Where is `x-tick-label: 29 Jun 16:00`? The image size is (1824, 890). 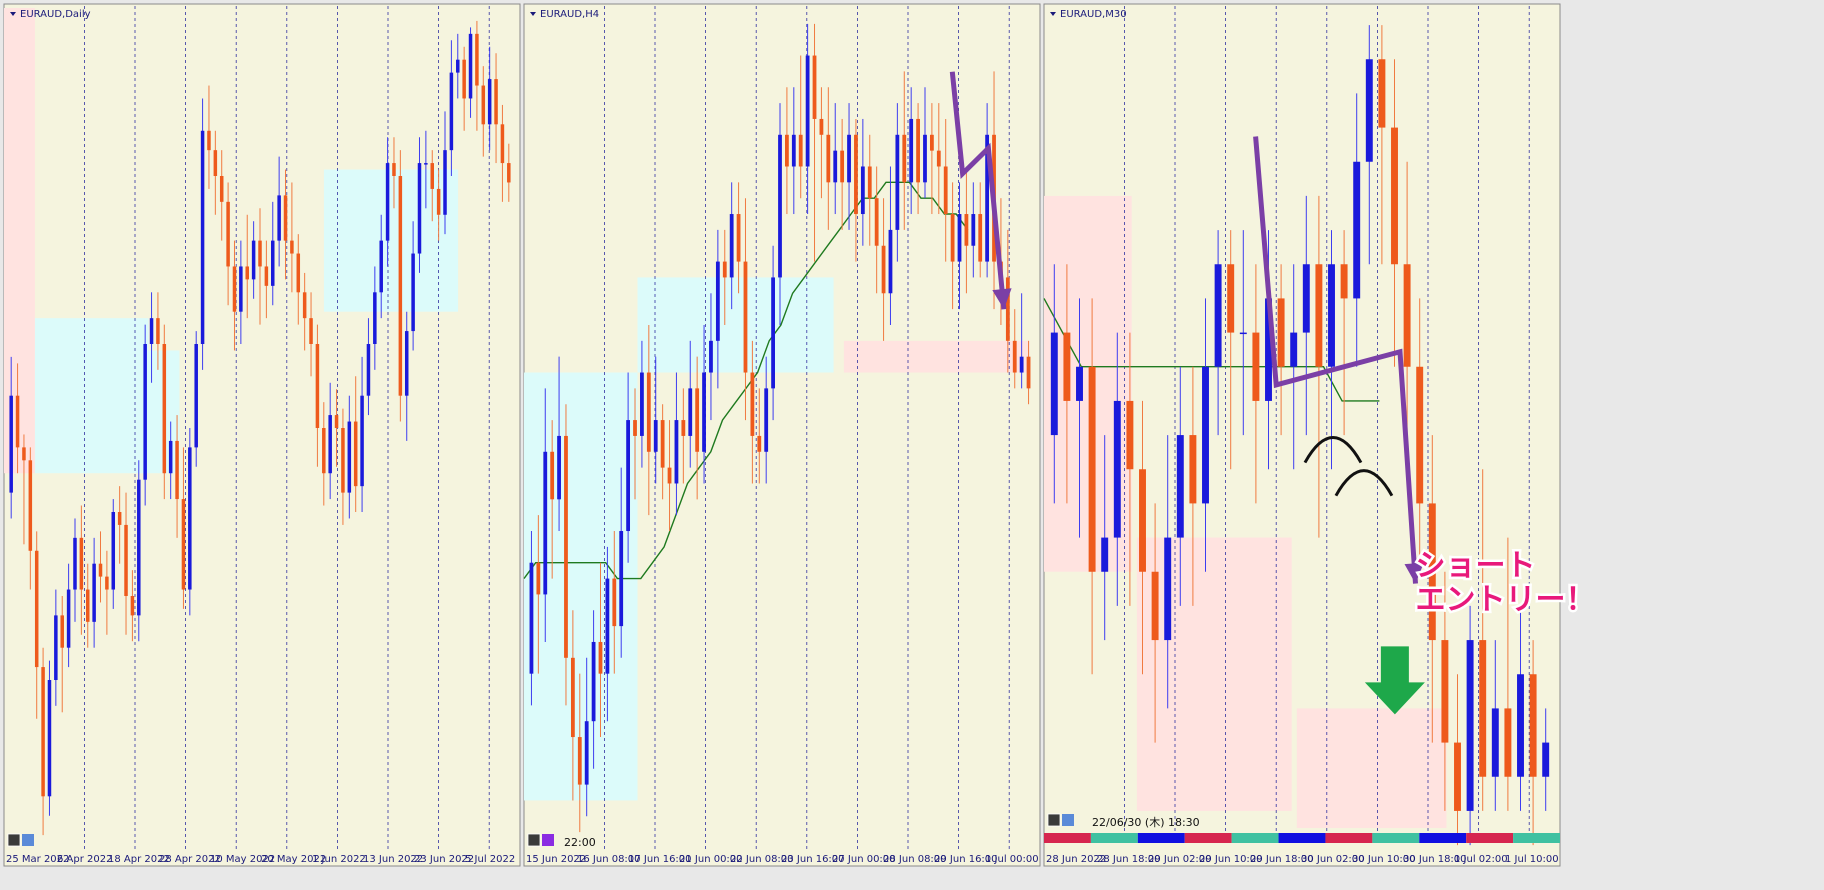 x-tick-label: 29 Jun 16:00 is located at coordinates (966, 859).